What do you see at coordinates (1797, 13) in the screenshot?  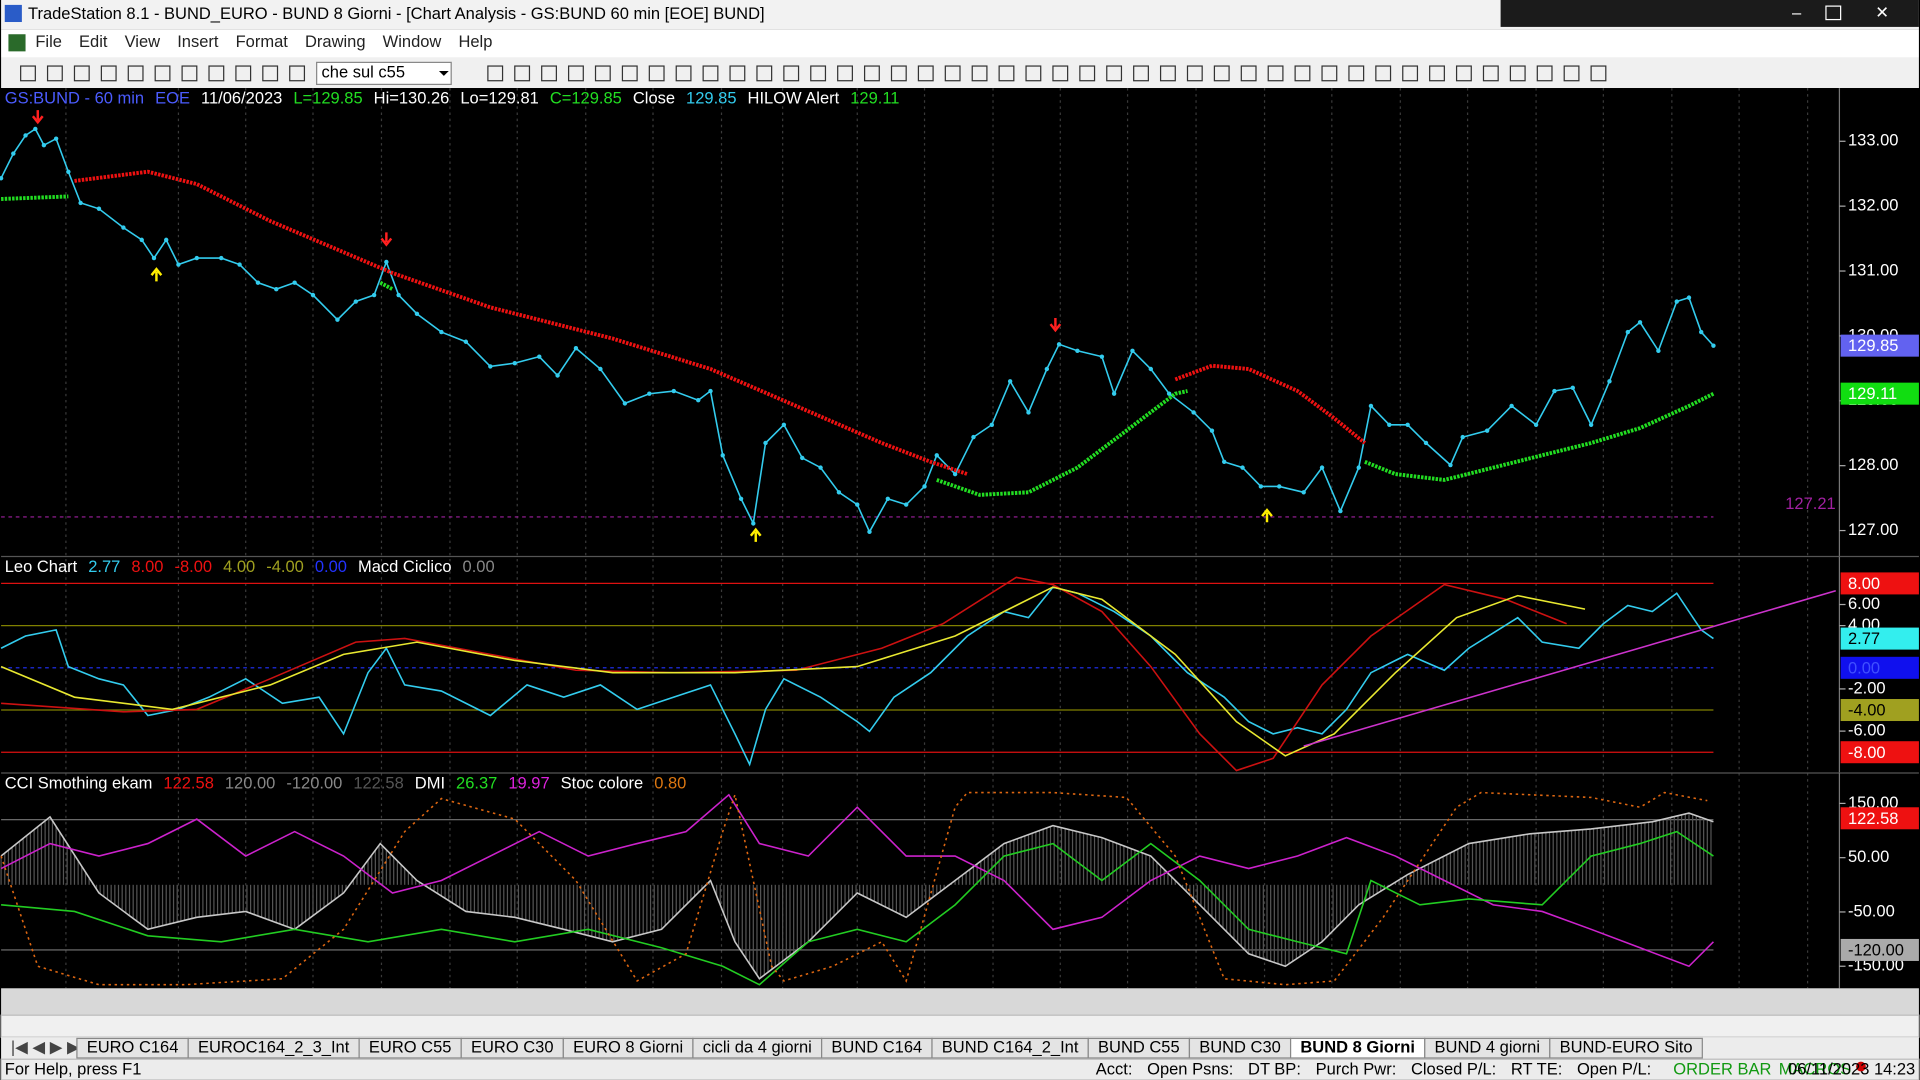 I see `minimize-button: –` at bounding box center [1797, 13].